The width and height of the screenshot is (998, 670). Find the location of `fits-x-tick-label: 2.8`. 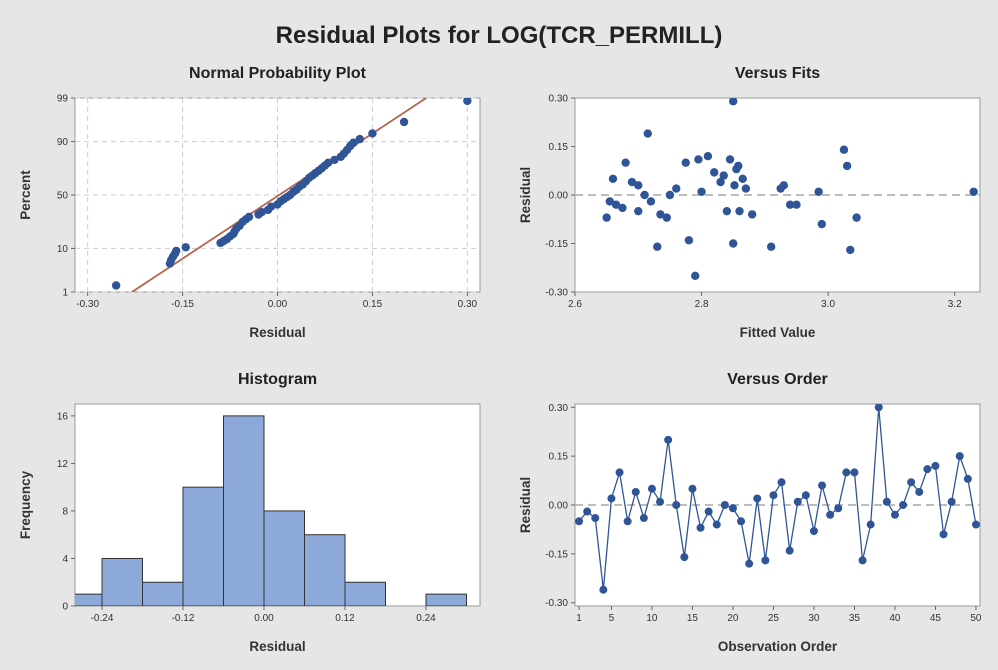

fits-x-tick-label: 2.8 is located at coordinates (702, 304).